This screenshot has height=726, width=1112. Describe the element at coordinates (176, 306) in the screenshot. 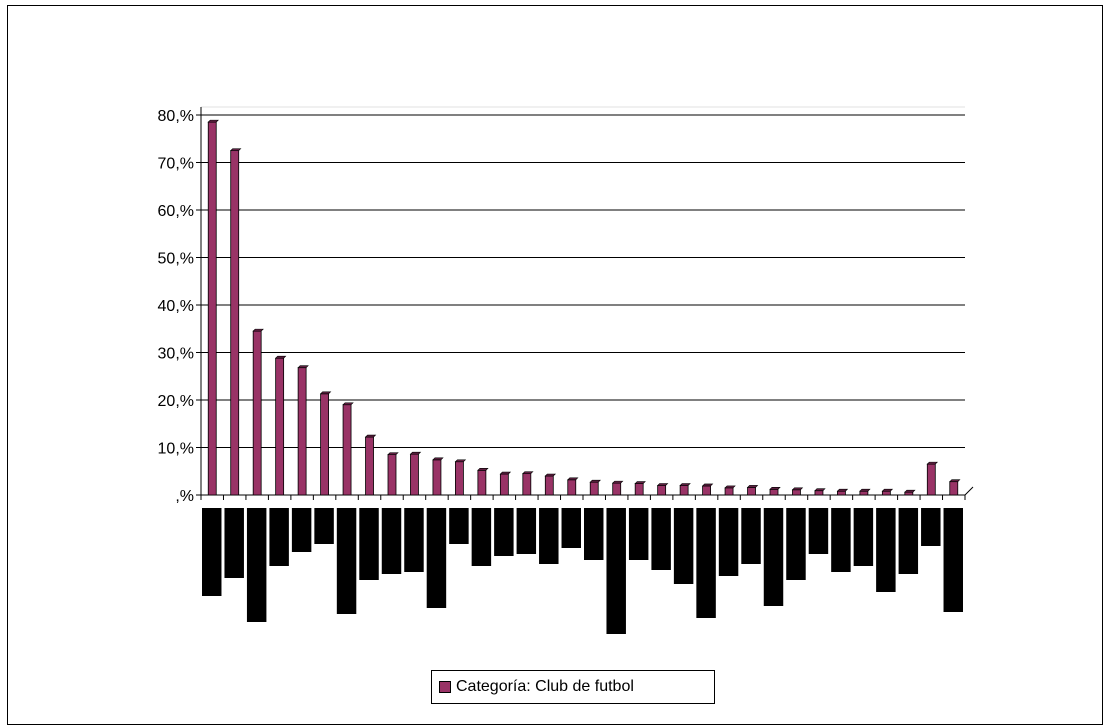

I see `y-tick-labels: ,% 10,% 20,% 30,% 40,% 50,% 60,% 70,% 80,%` at that location.